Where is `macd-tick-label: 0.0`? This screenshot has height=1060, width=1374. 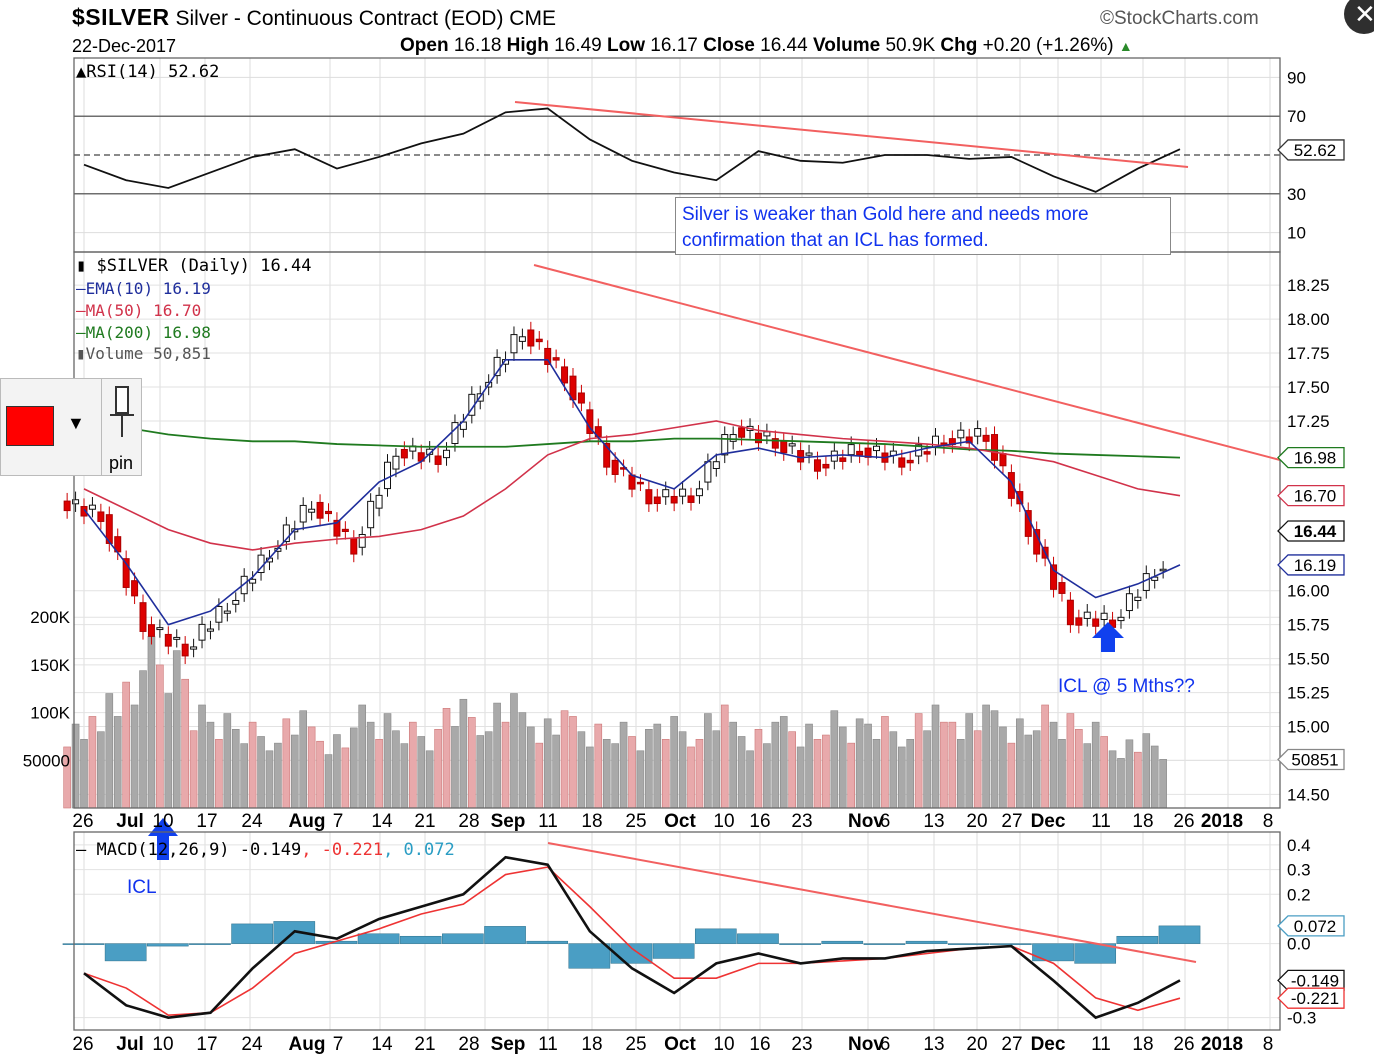 macd-tick-label: 0.0 is located at coordinates (1299, 944).